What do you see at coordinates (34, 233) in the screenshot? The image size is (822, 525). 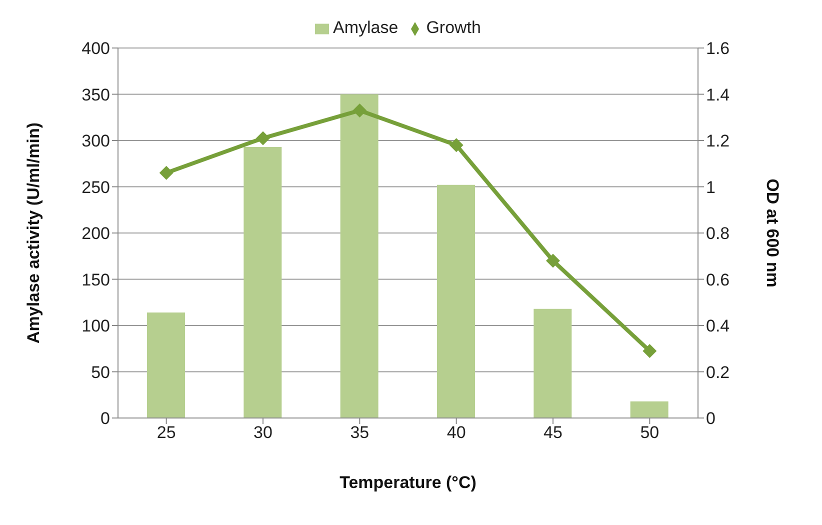 I see `y-axis-title: Amylase activity (U/ml/min)` at bounding box center [34, 233].